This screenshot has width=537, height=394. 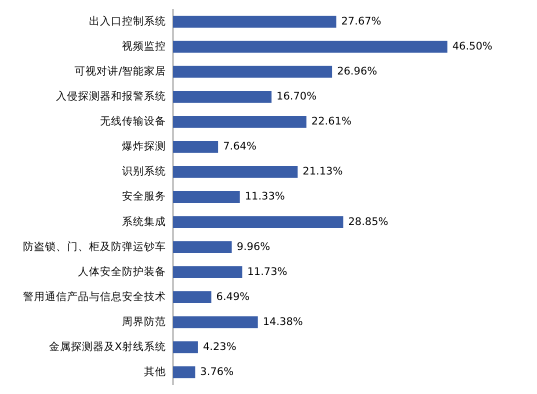 What do you see at coordinates (144, 321) in the screenshot?
I see `y-tick-label: 周界防范` at bounding box center [144, 321].